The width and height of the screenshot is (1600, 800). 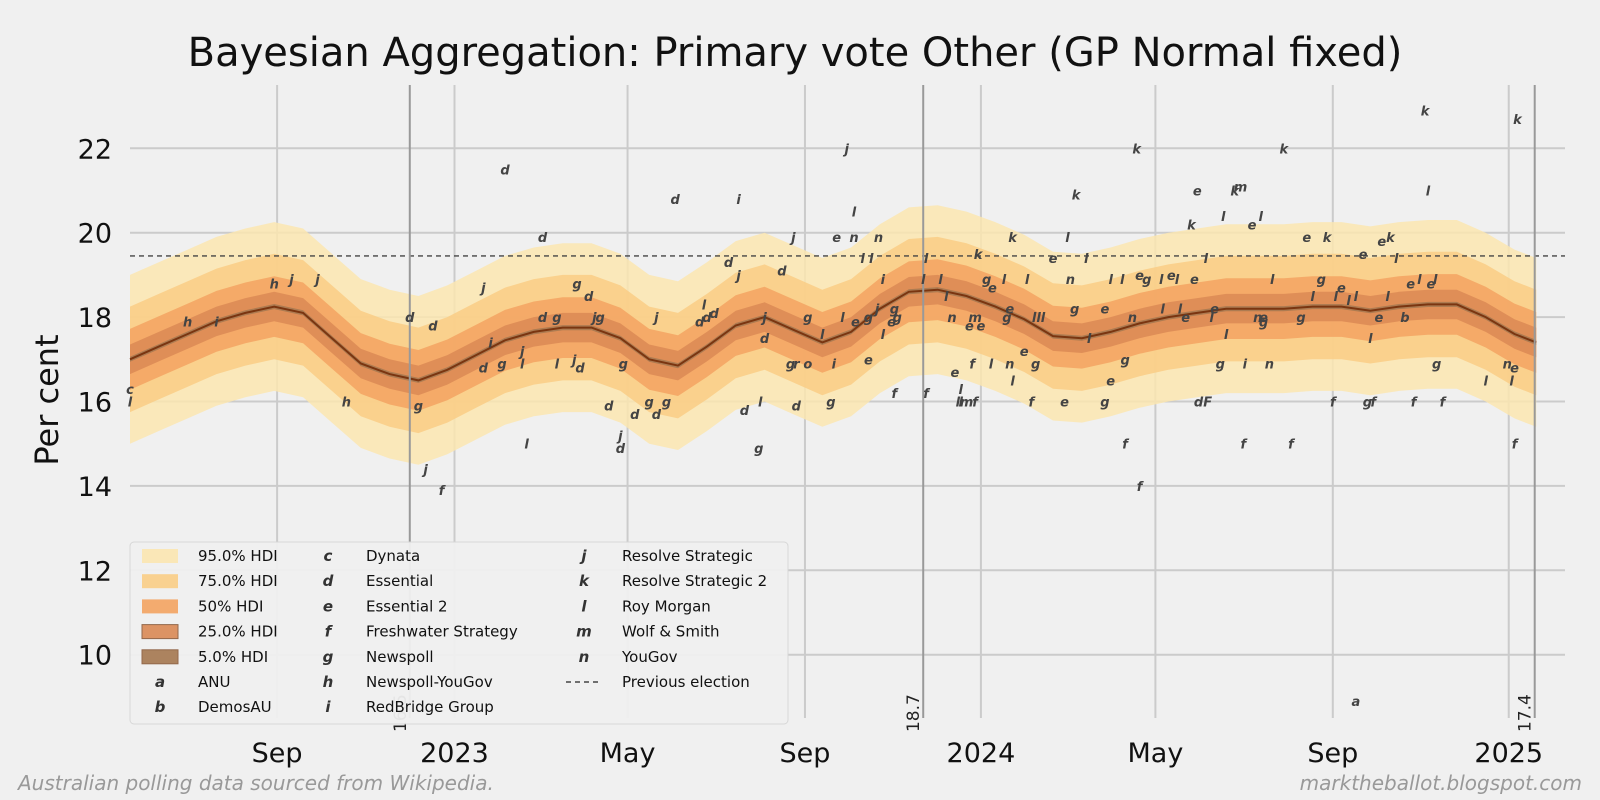 I want to click on poll-point: b, so click(x=1404, y=318).